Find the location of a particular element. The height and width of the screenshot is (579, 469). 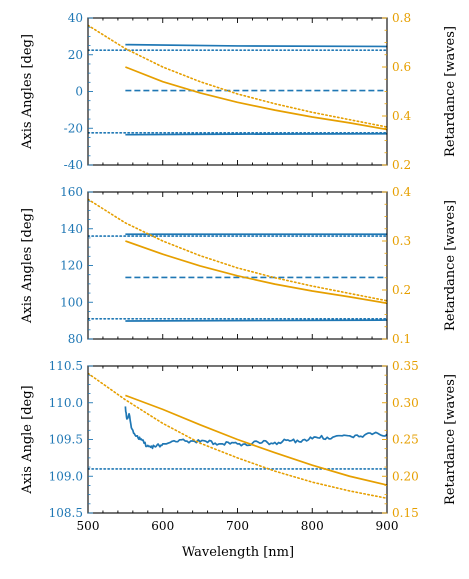

y-tick-label-left: 120 is located at coordinates (71, 266).